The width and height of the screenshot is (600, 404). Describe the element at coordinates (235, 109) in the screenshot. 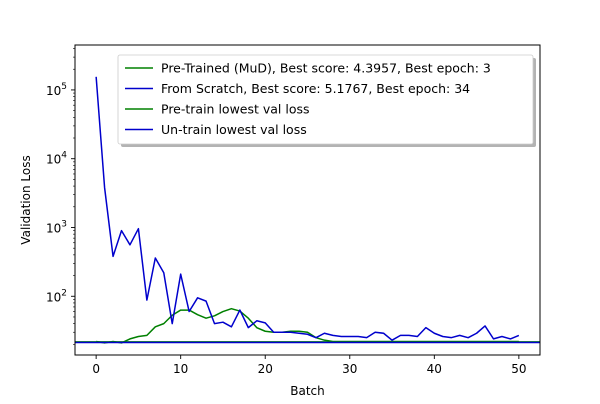

I see `legend-label: Pre-train lowest val loss` at that location.